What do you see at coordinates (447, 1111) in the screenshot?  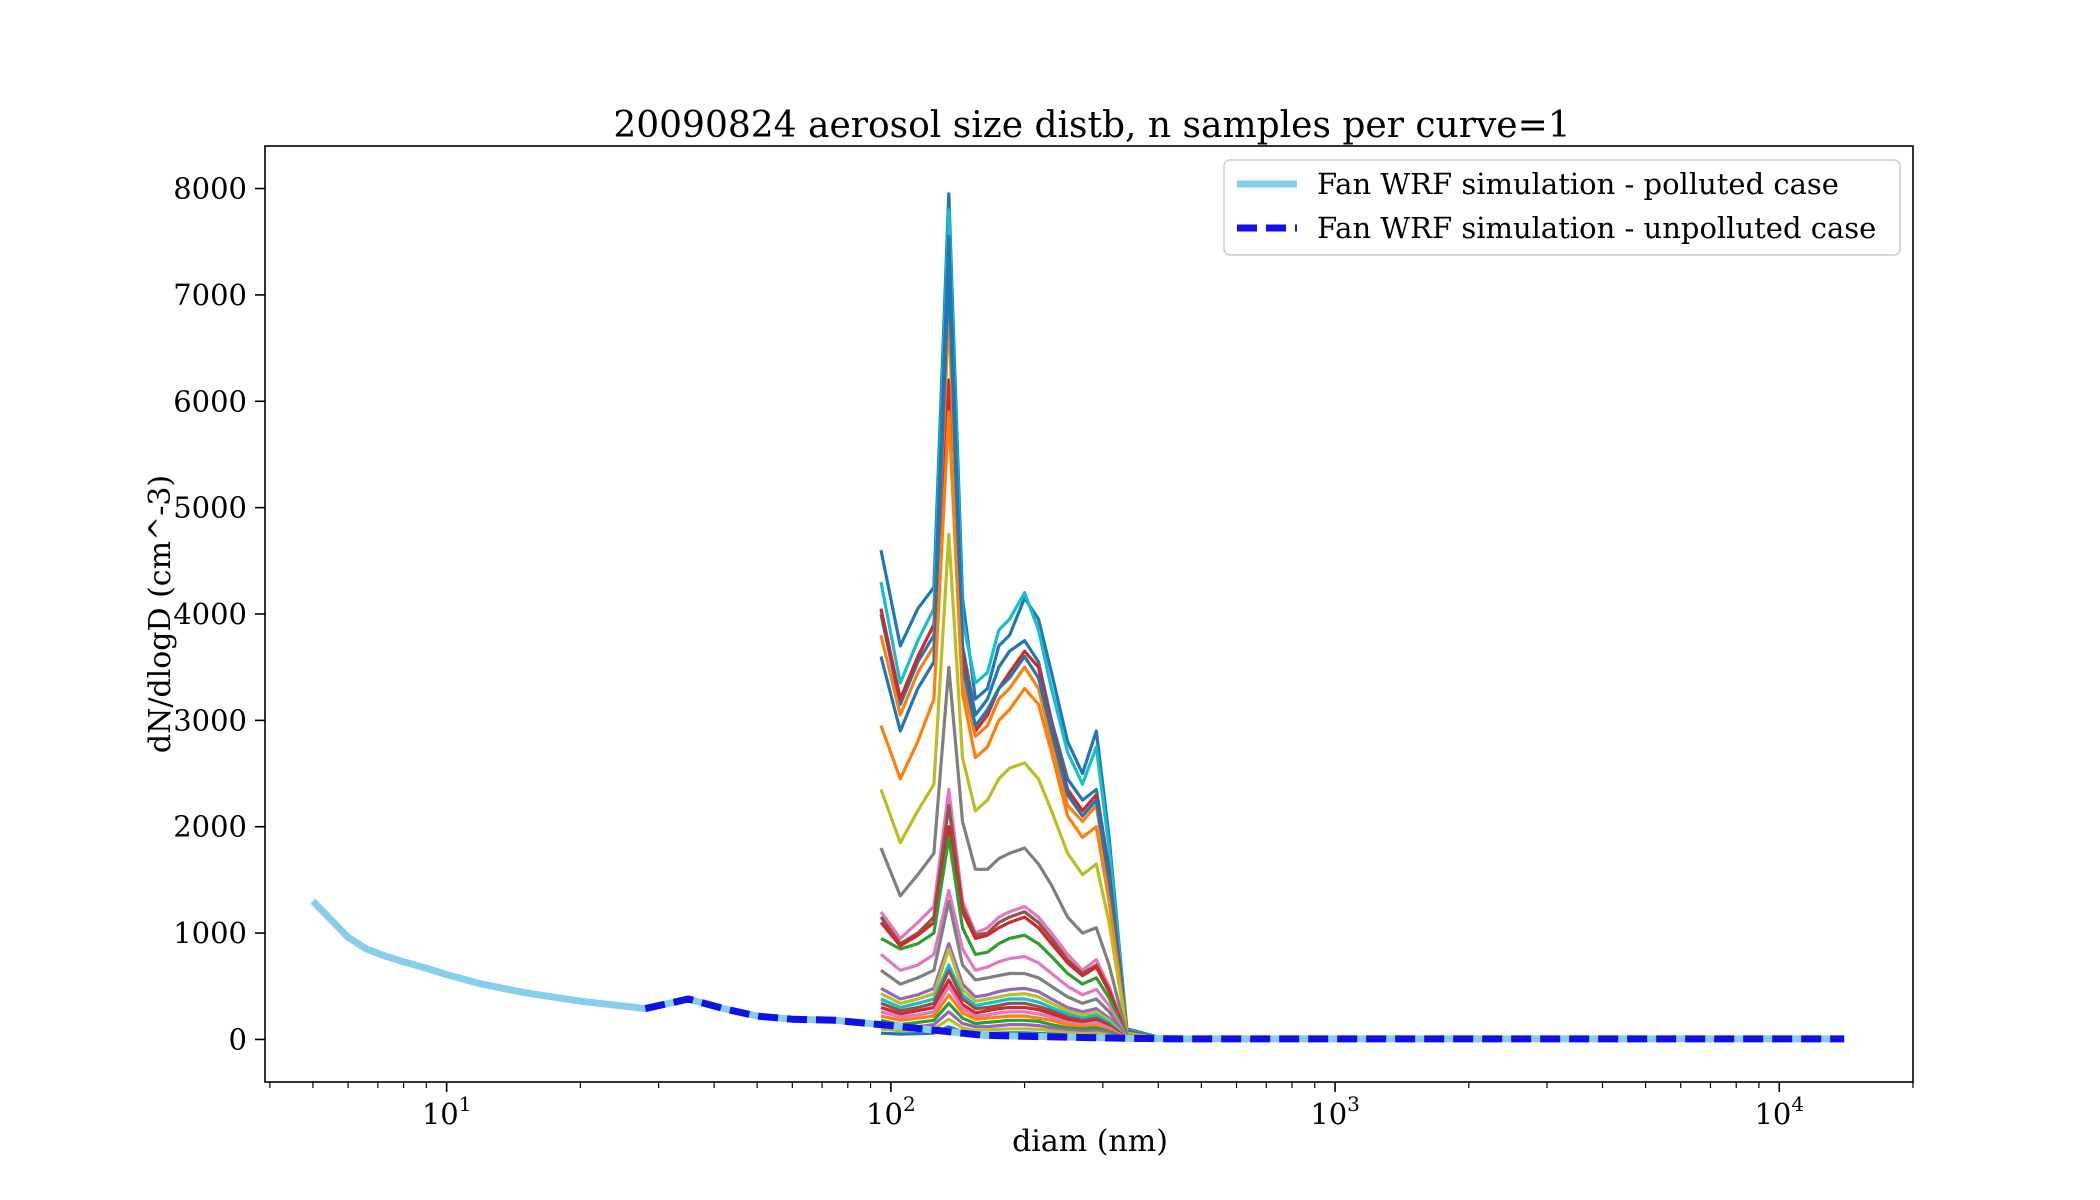 I see `x-tick-label: 10¹` at bounding box center [447, 1111].